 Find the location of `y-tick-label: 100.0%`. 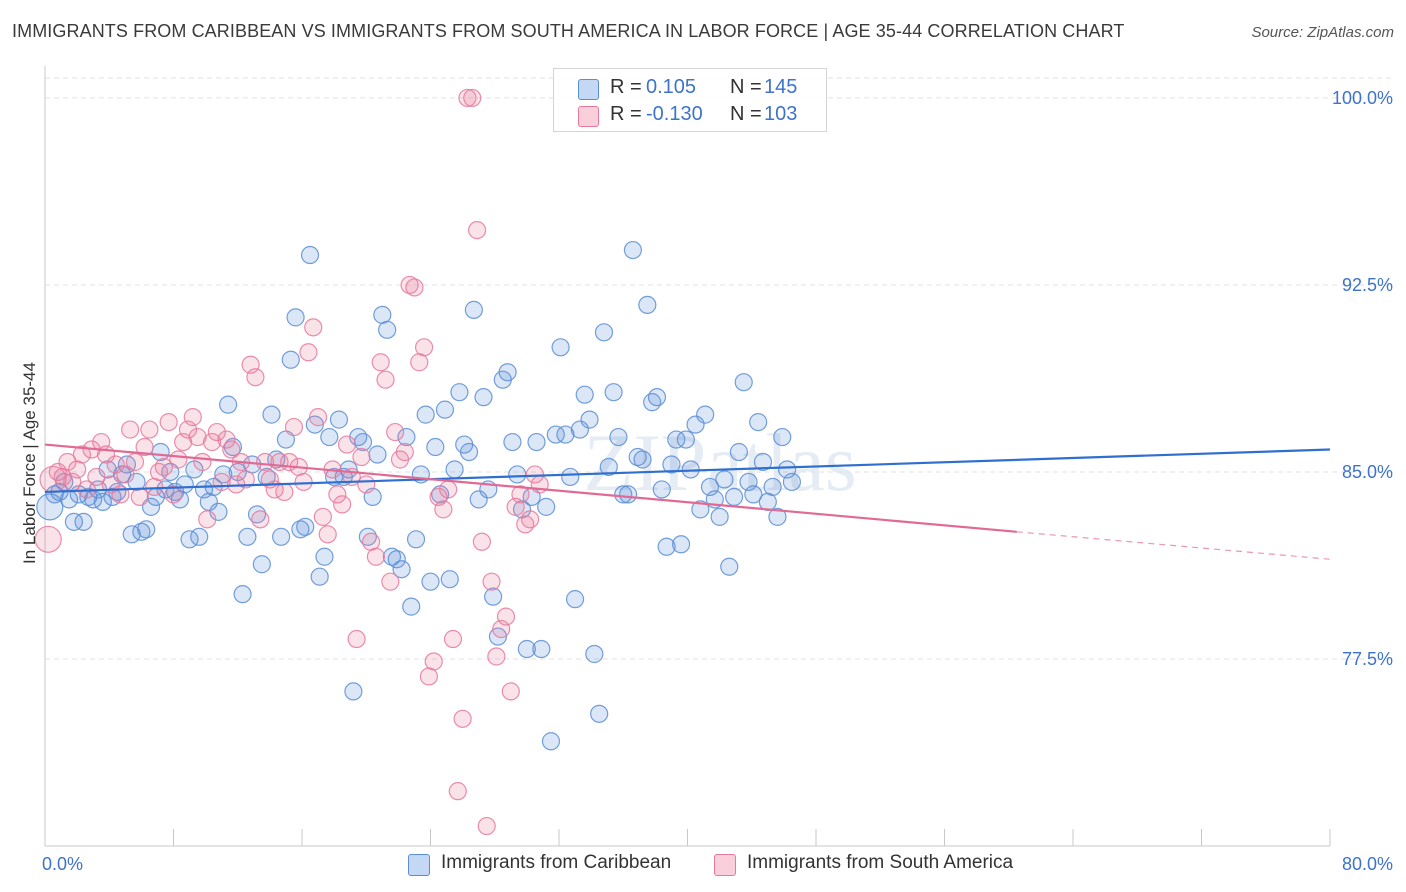

y-tick-label: 100.0% is located at coordinates (1362, 98).